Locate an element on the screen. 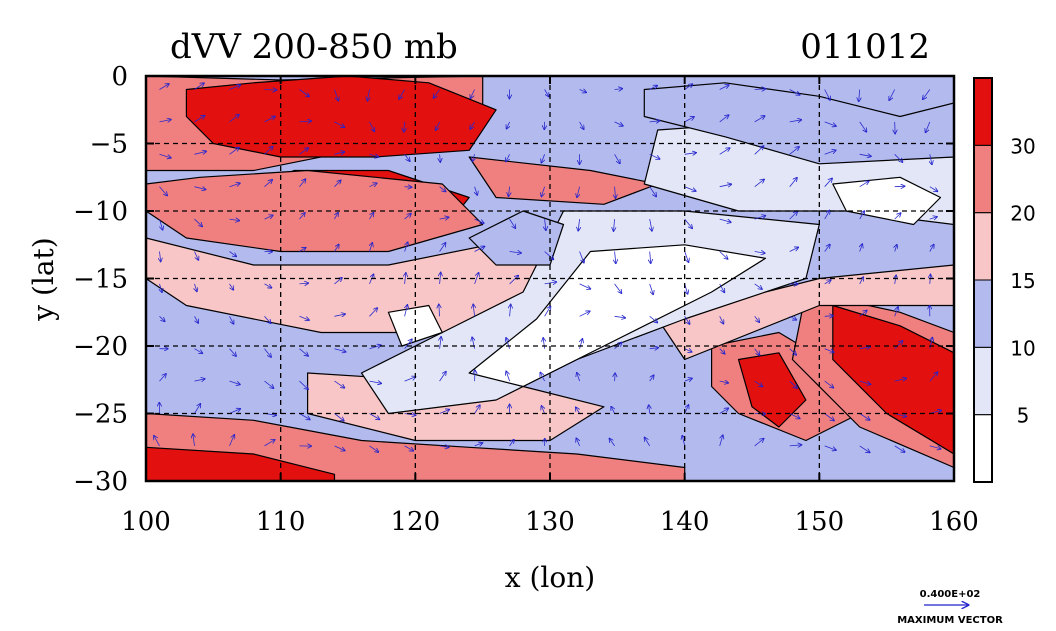  x-tick-label: 100 is located at coordinates (146, 522).